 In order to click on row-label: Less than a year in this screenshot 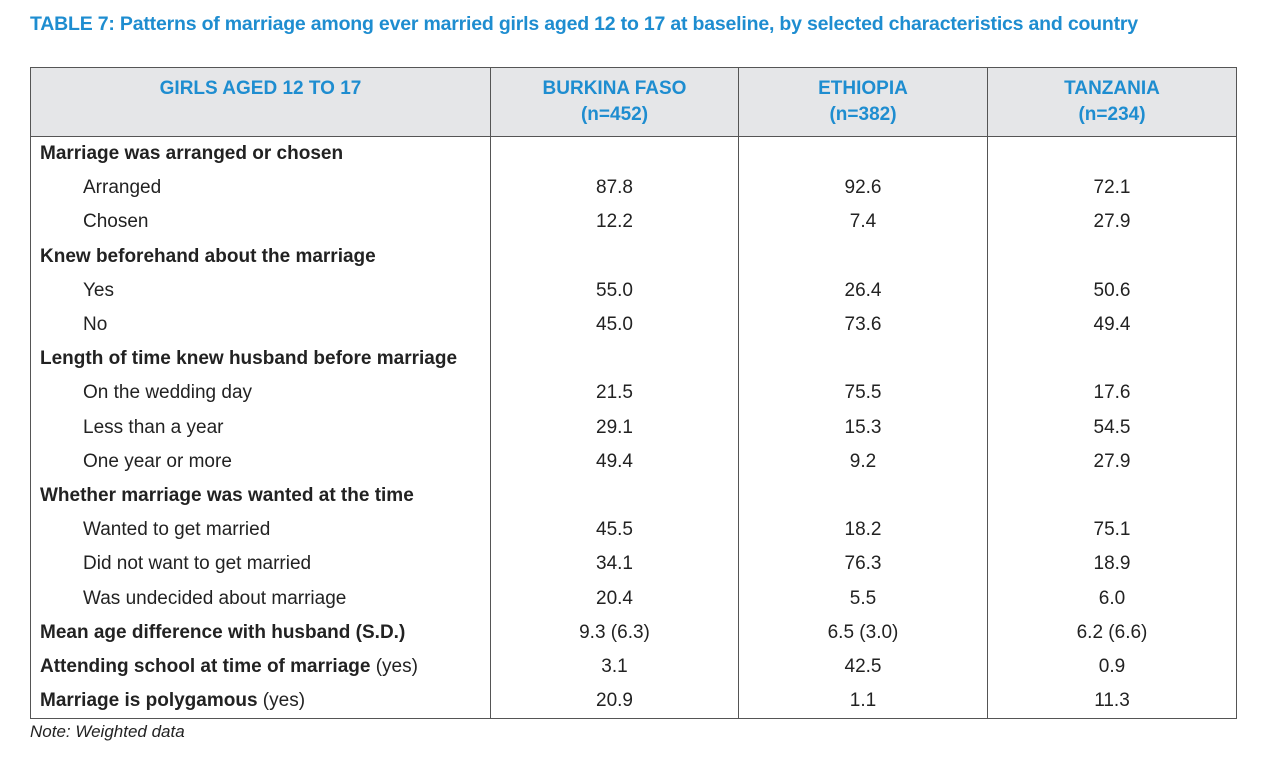, I will do `click(260, 427)`.